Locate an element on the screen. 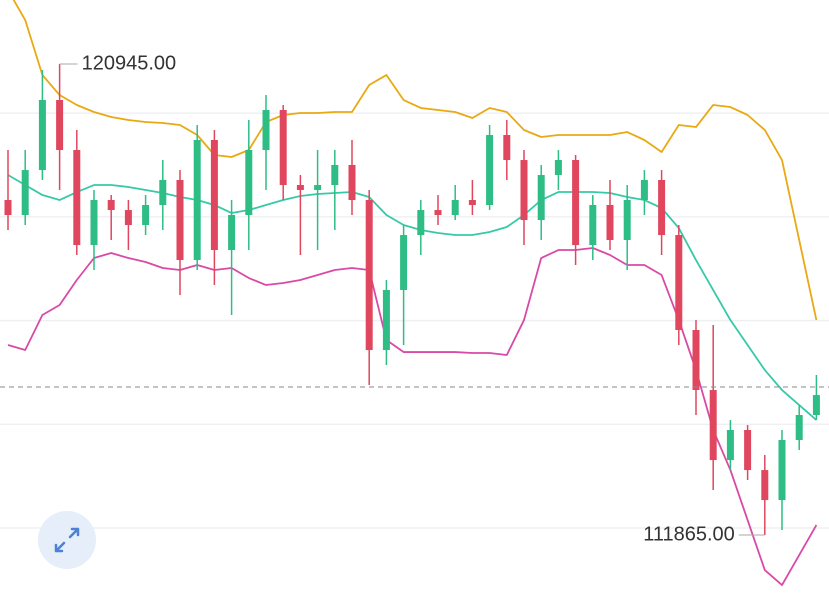 The height and width of the screenshot is (596, 829). expand-button is located at coordinates (67, 540).